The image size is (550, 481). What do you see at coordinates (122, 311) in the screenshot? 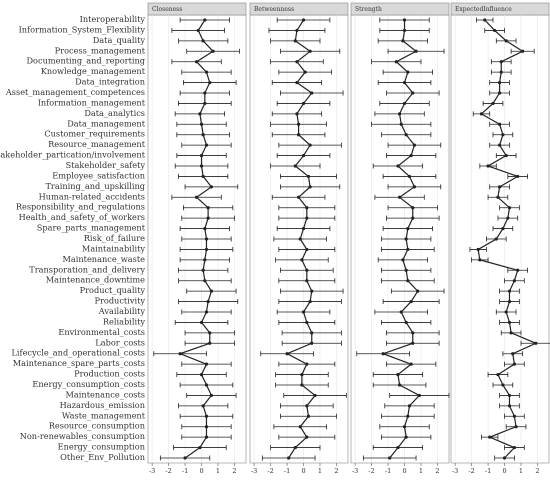
I see `category-label: Availability` at bounding box center [122, 311].